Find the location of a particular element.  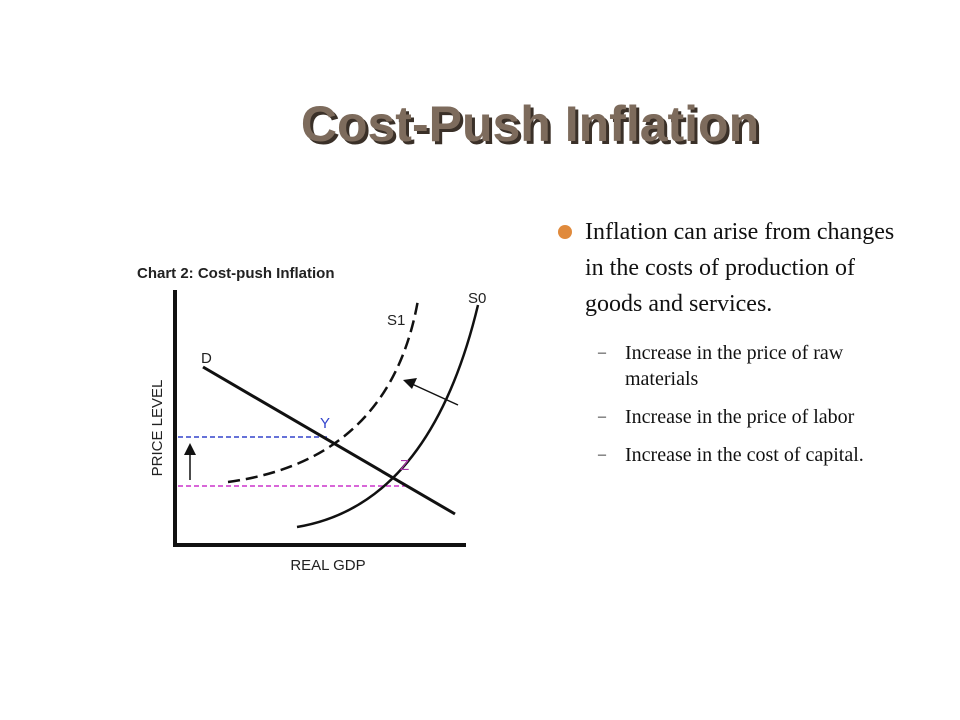

y-axis-label: PRICE LEVEL is located at coordinates (157, 428).